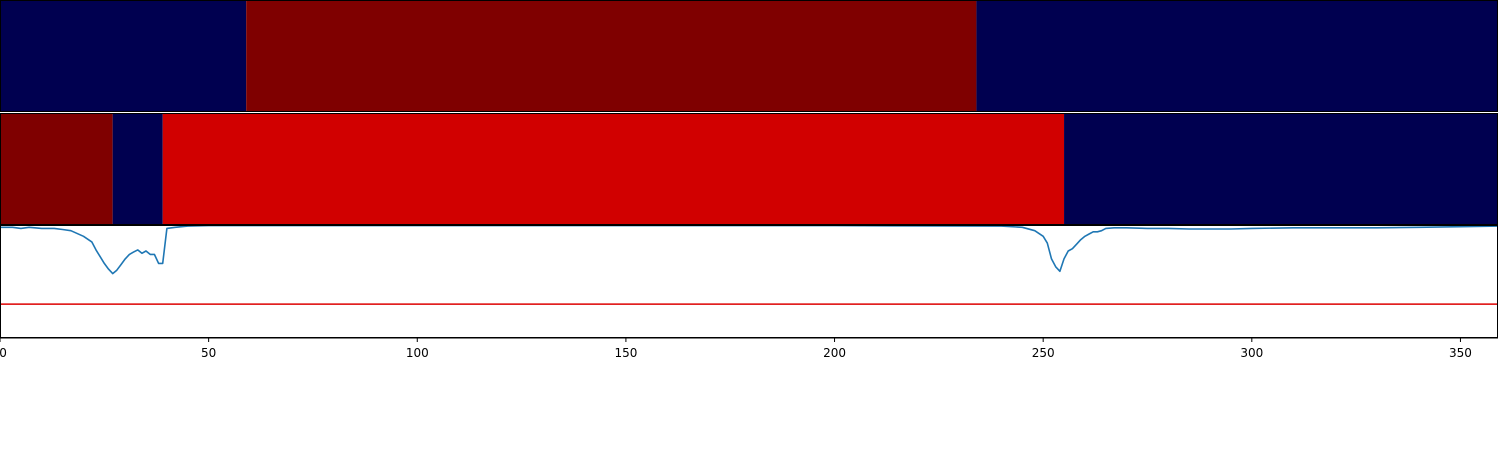  I want to click on x-tick-label-350: 350, so click(1460, 353).